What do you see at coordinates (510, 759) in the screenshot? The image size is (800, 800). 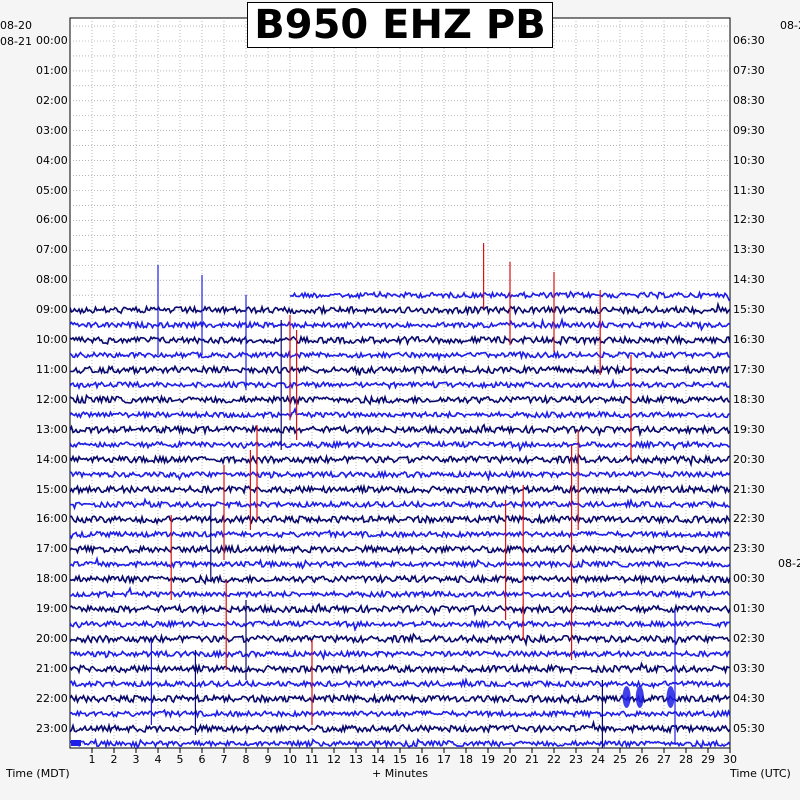 I see `x-tick-label: 20` at bounding box center [510, 759].